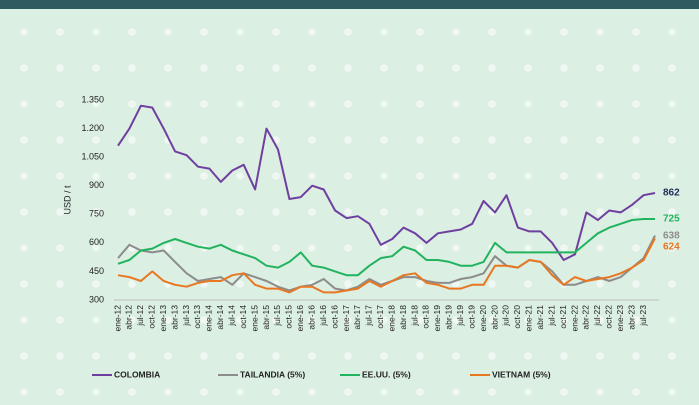  What do you see at coordinates (521, 374) in the screenshot?
I see `legend-label: VIETNAM (5%)` at bounding box center [521, 374].